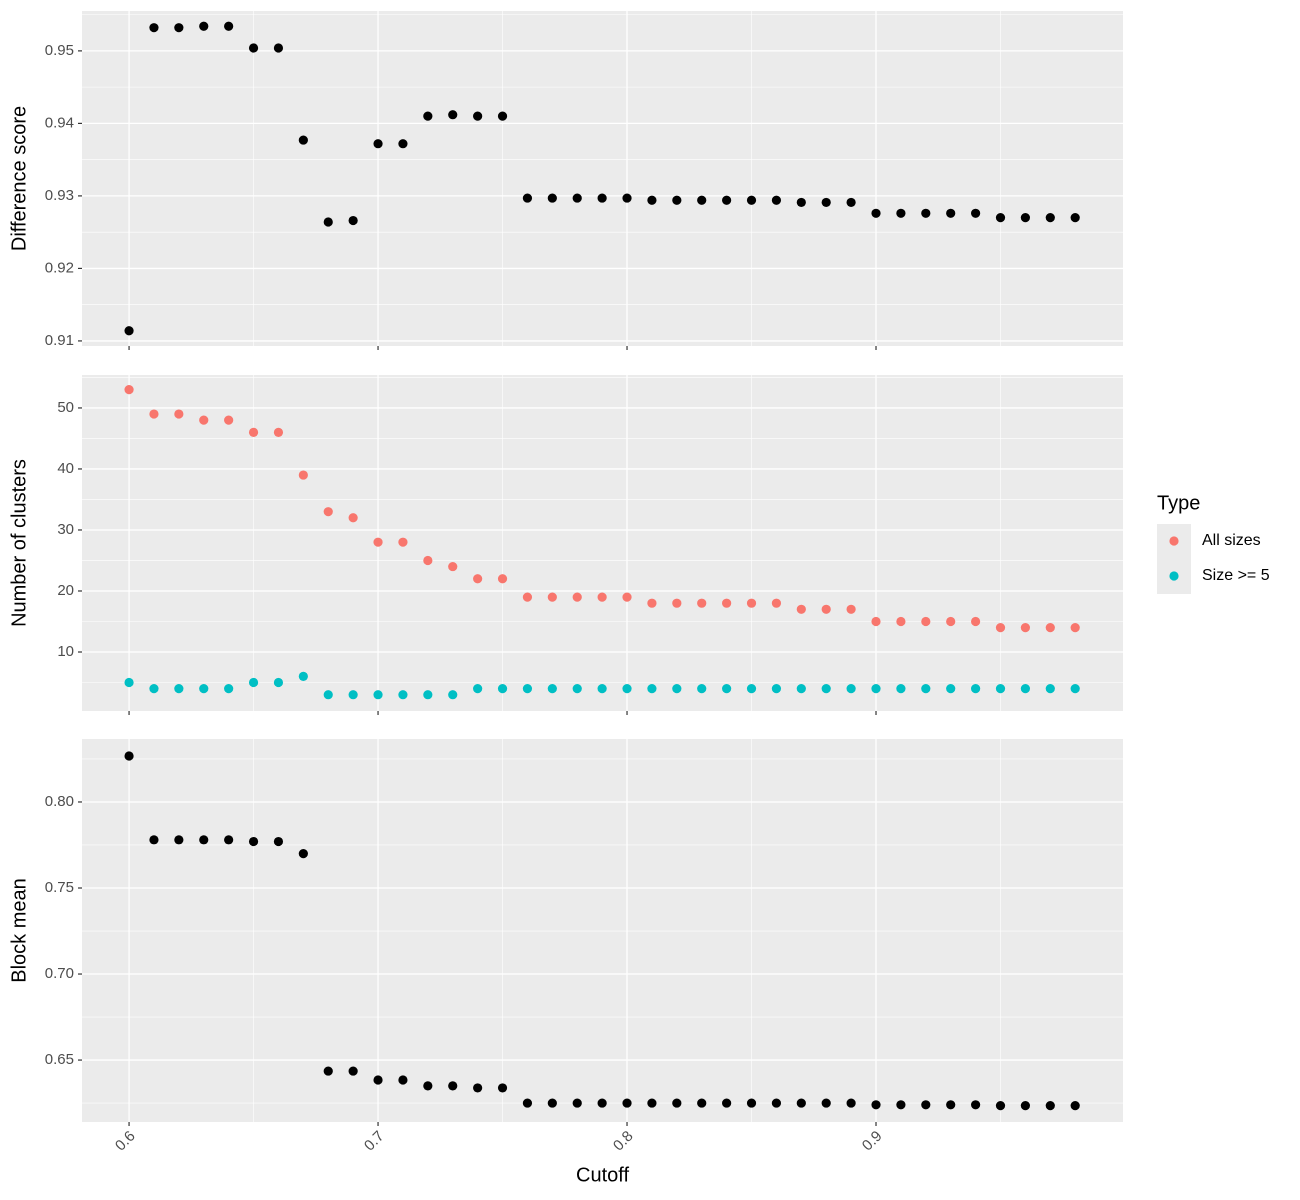  I want to click on y-axis-title: Number of clusters, so click(19, 543).